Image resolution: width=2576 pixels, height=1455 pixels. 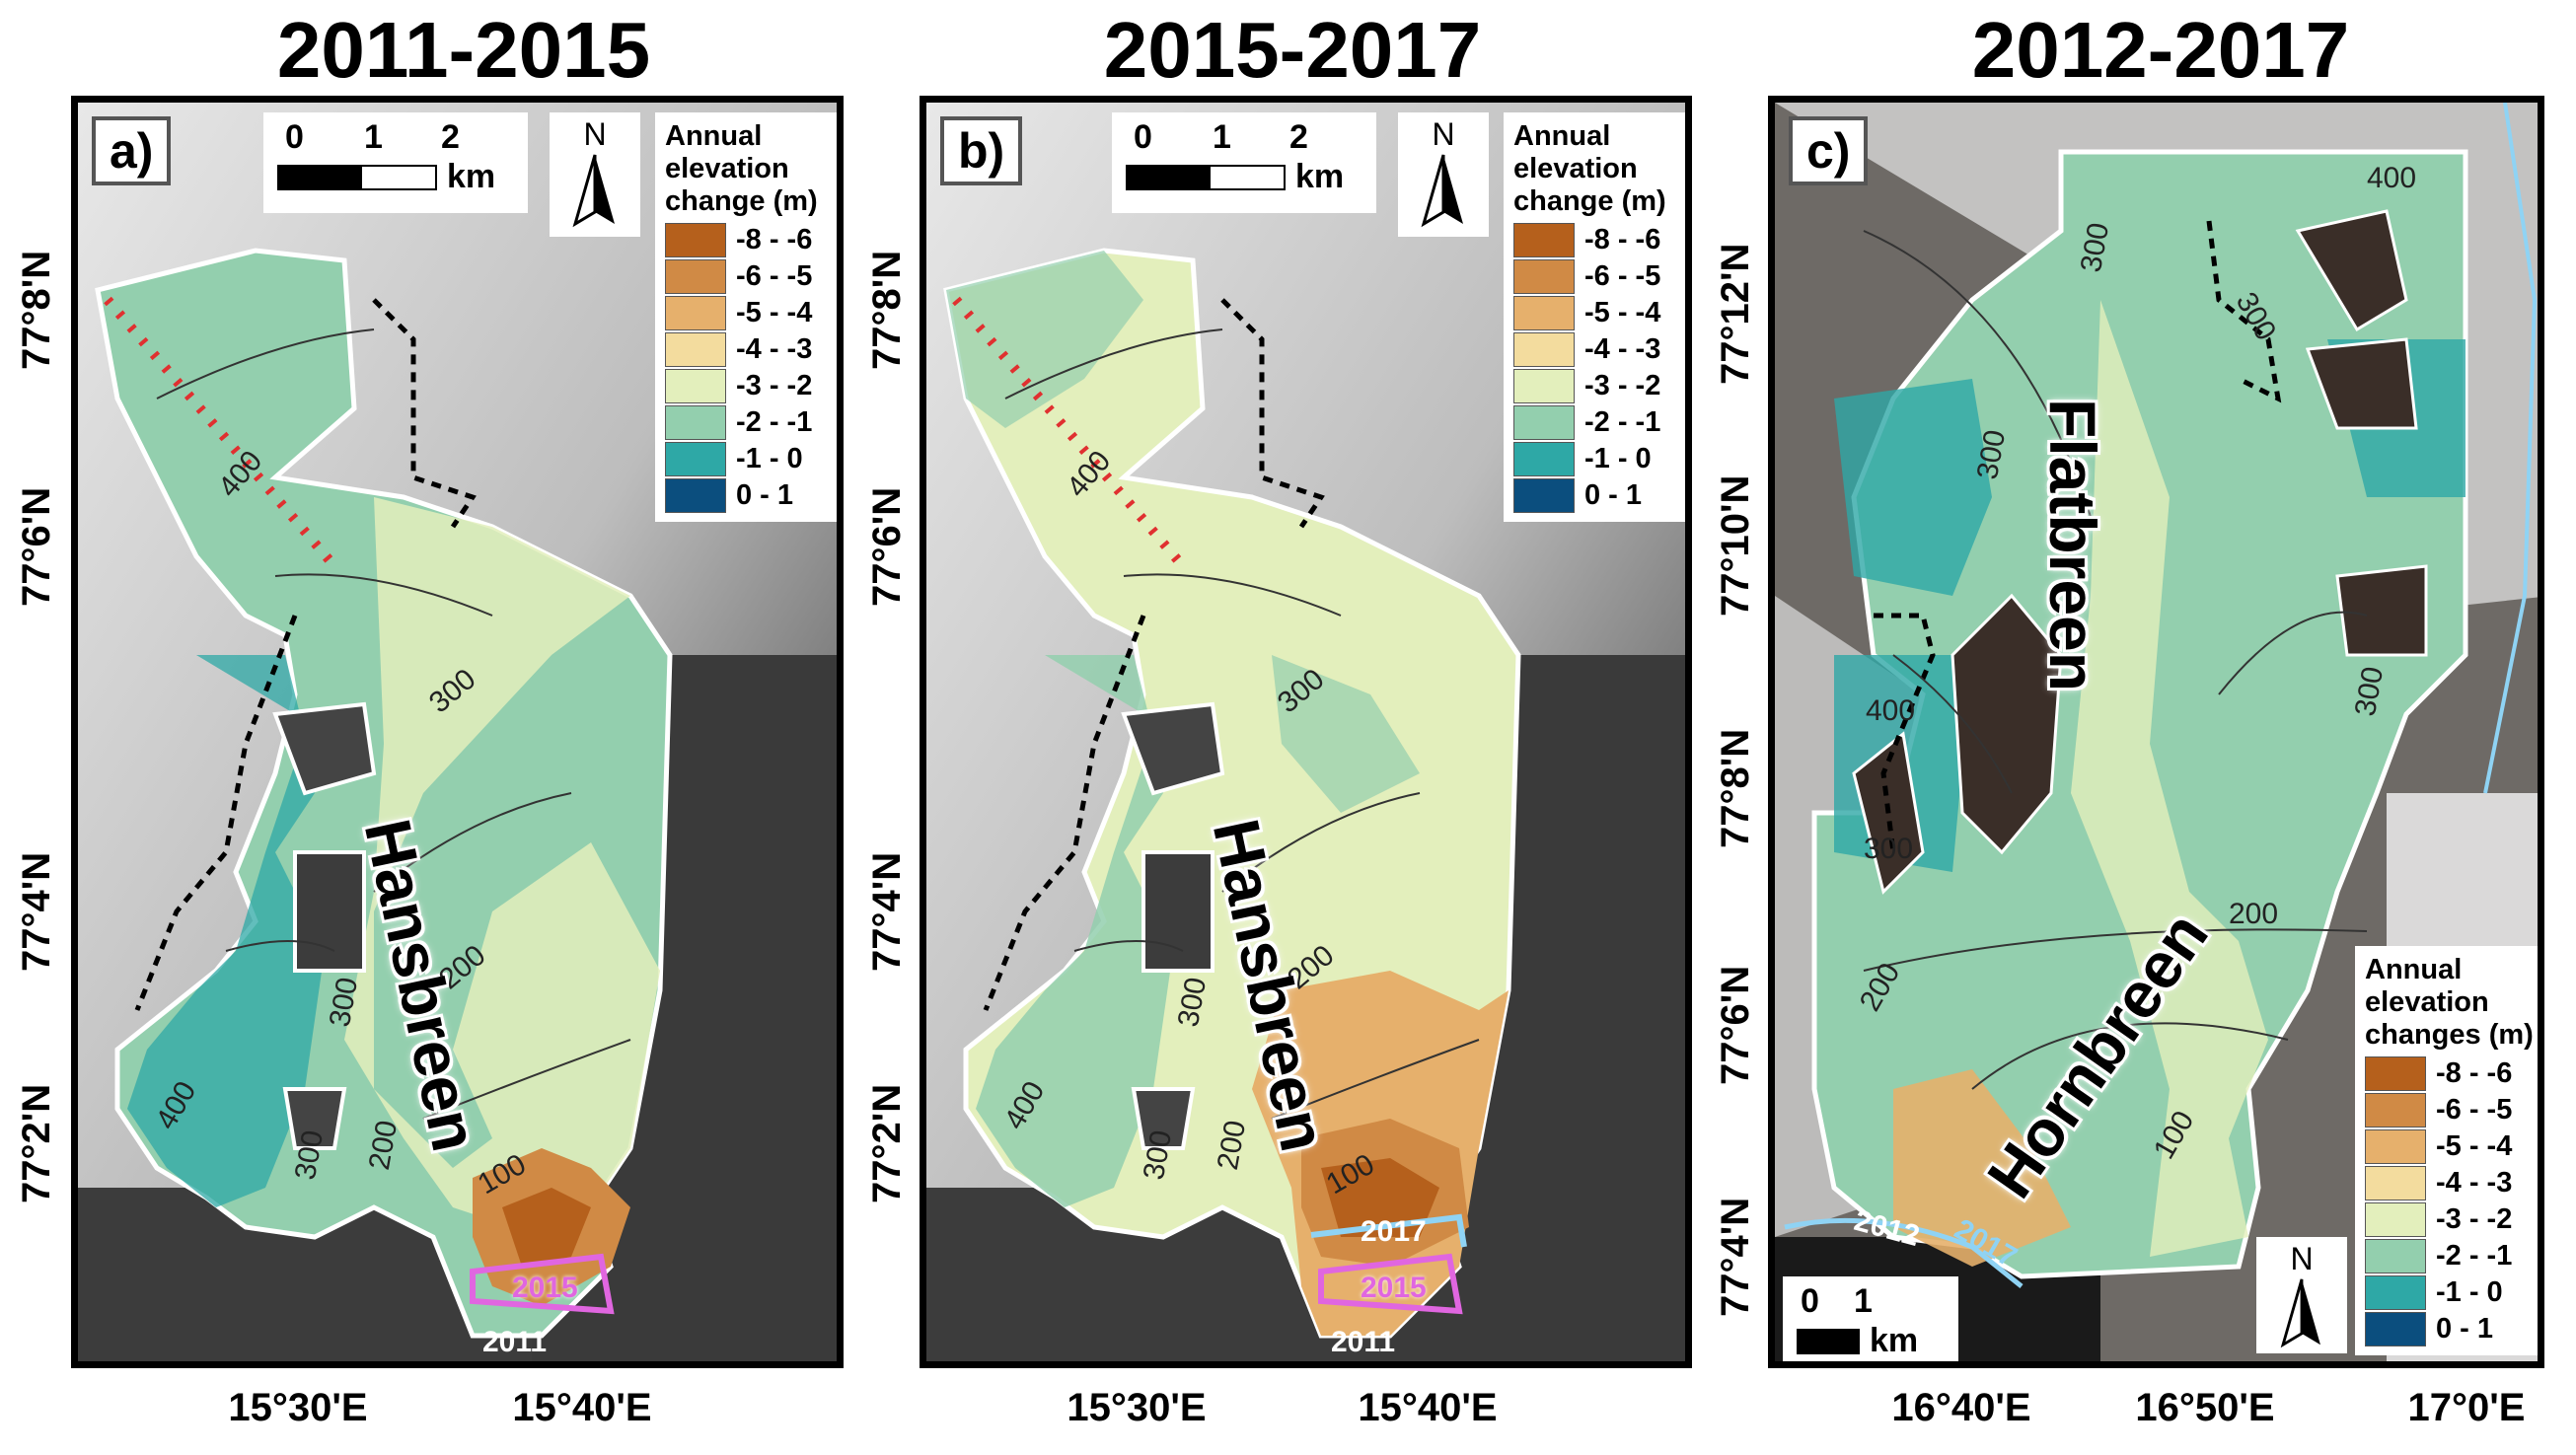 What do you see at coordinates (395, 162) in the screenshot?
I see `scalebar-a: 0 1 2 km` at bounding box center [395, 162].